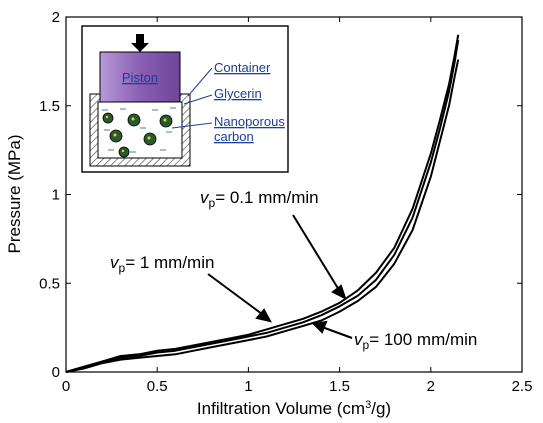 The width and height of the screenshot is (543, 423). What do you see at coordinates (49, 106) in the screenshot?
I see `y-tick-label: 1.5` at bounding box center [49, 106].